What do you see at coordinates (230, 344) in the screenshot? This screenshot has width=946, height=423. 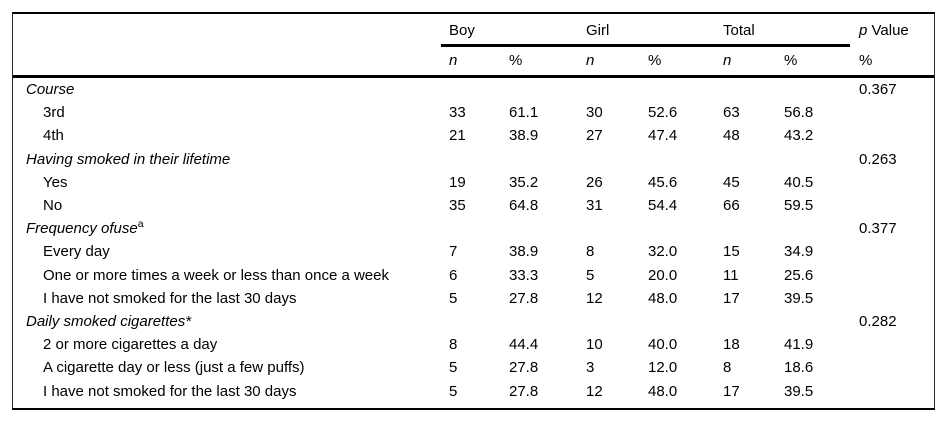 I see `row-label: 2 or more cigarettes a day` at bounding box center [230, 344].